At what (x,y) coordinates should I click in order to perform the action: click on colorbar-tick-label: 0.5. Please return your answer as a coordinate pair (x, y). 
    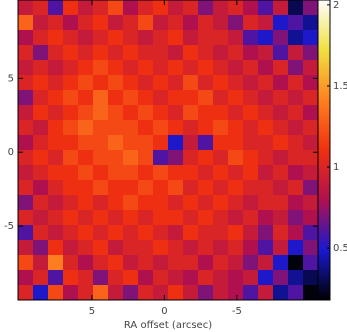
    Looking at the image, I should click on (340, 248).